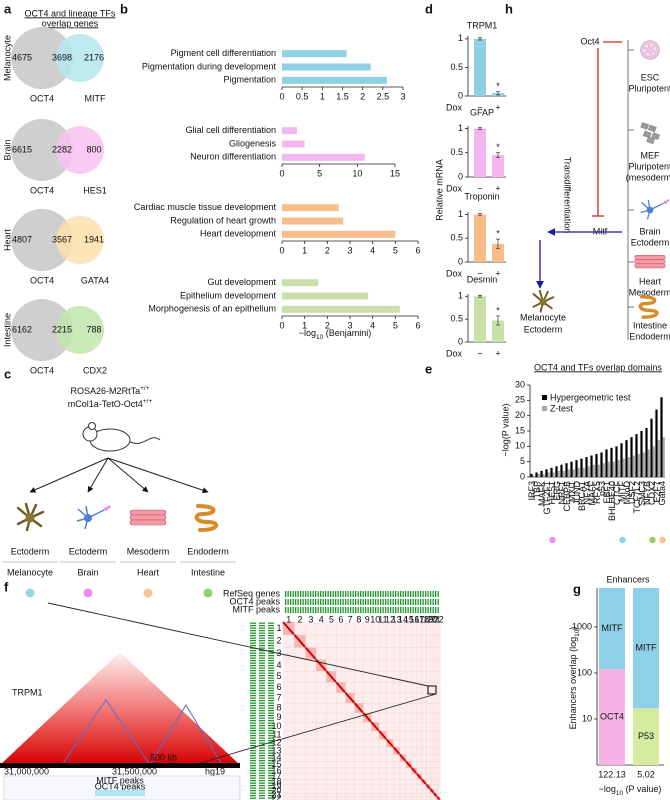 The width and height of the screenshot is (670, 800). Describe the element at coordinates (382, 619) in the screenshot. I see `chromosome-label: 11` at that location.